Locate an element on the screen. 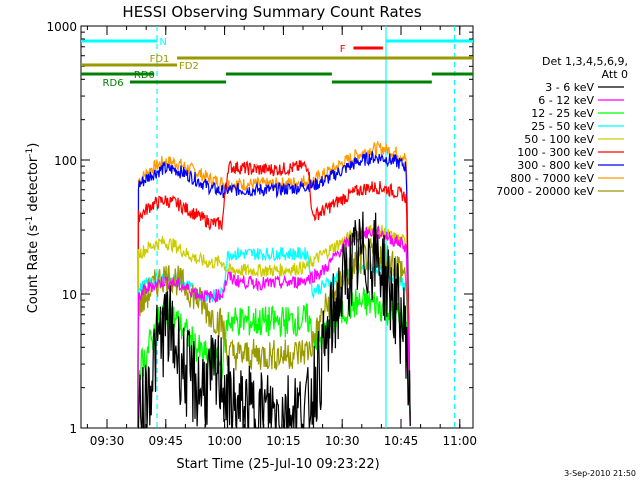  y-tick-label: 1 is located at coordinates (73, 429).